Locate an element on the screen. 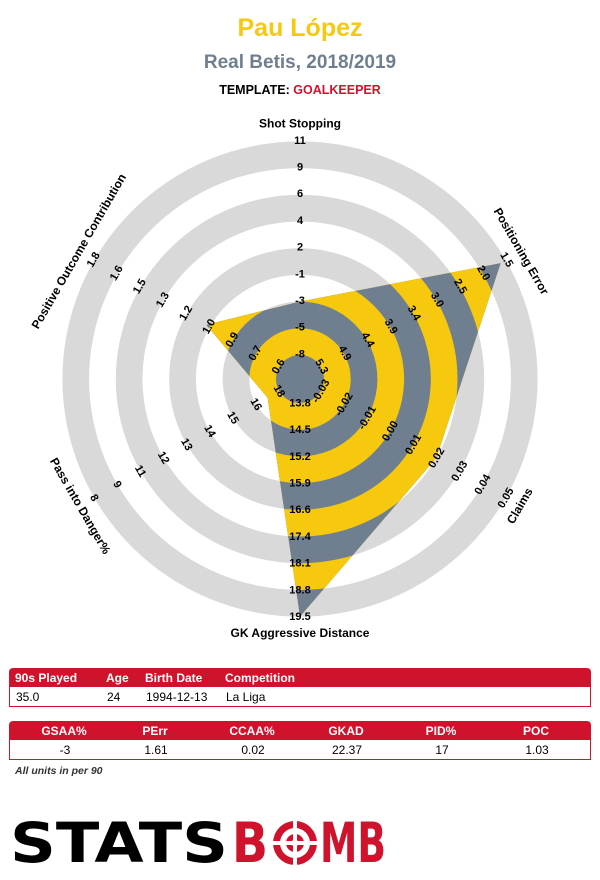  logo-stats: STATS is located at coordinates (119, 842).